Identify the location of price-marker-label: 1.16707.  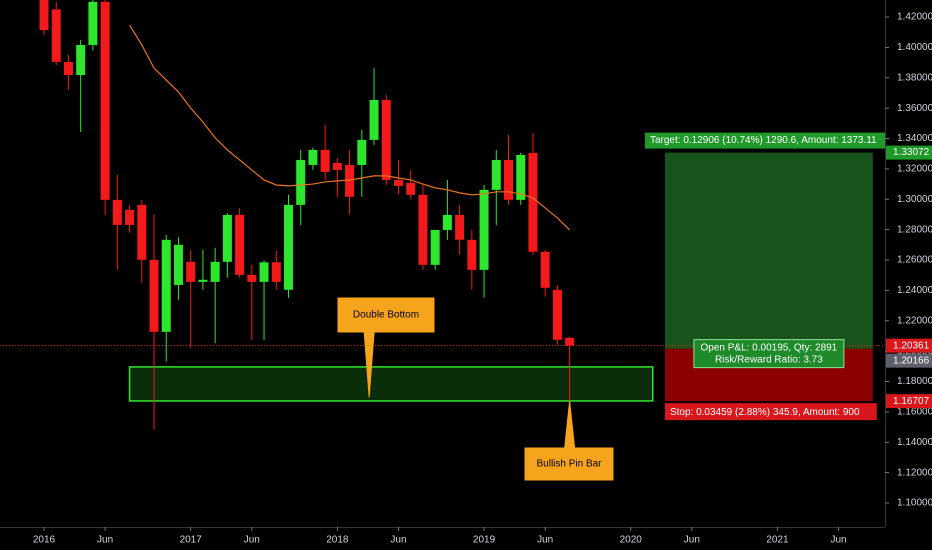
(911, 401).